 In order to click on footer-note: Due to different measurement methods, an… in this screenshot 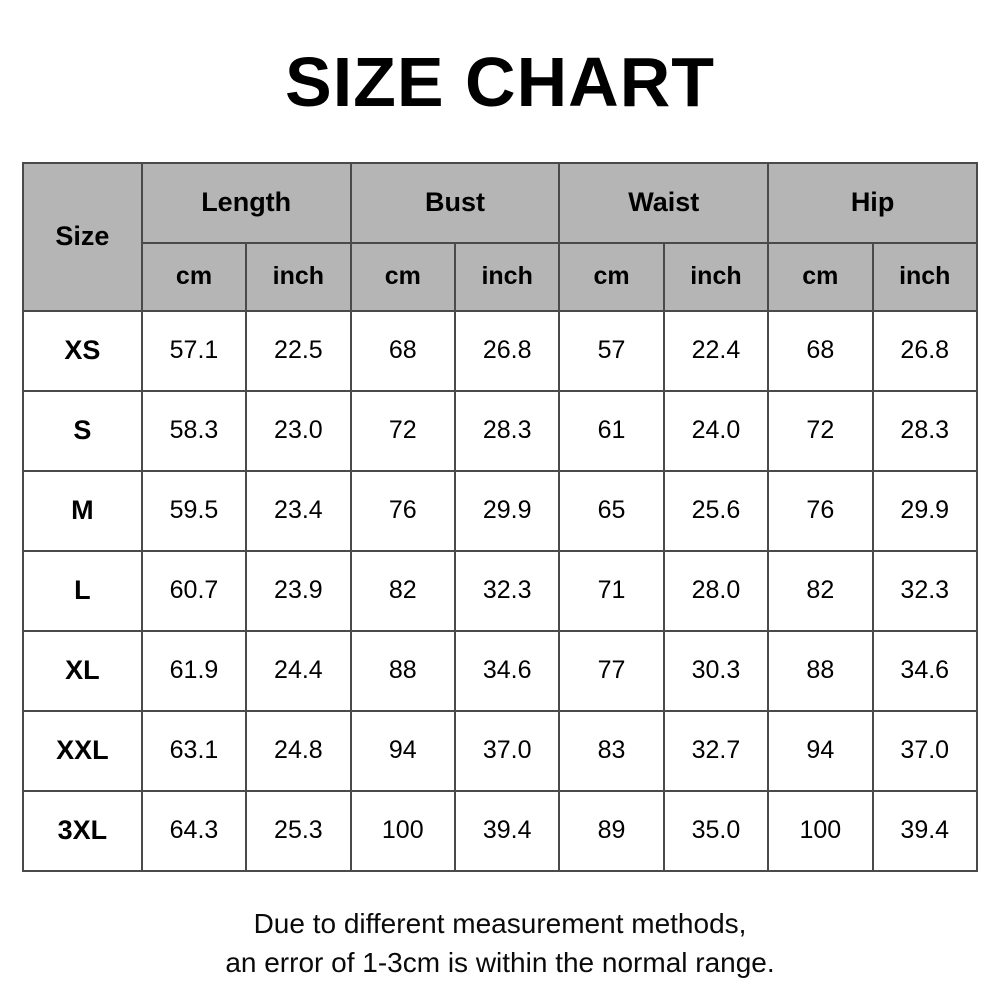, I will do `click(500, 943)`.